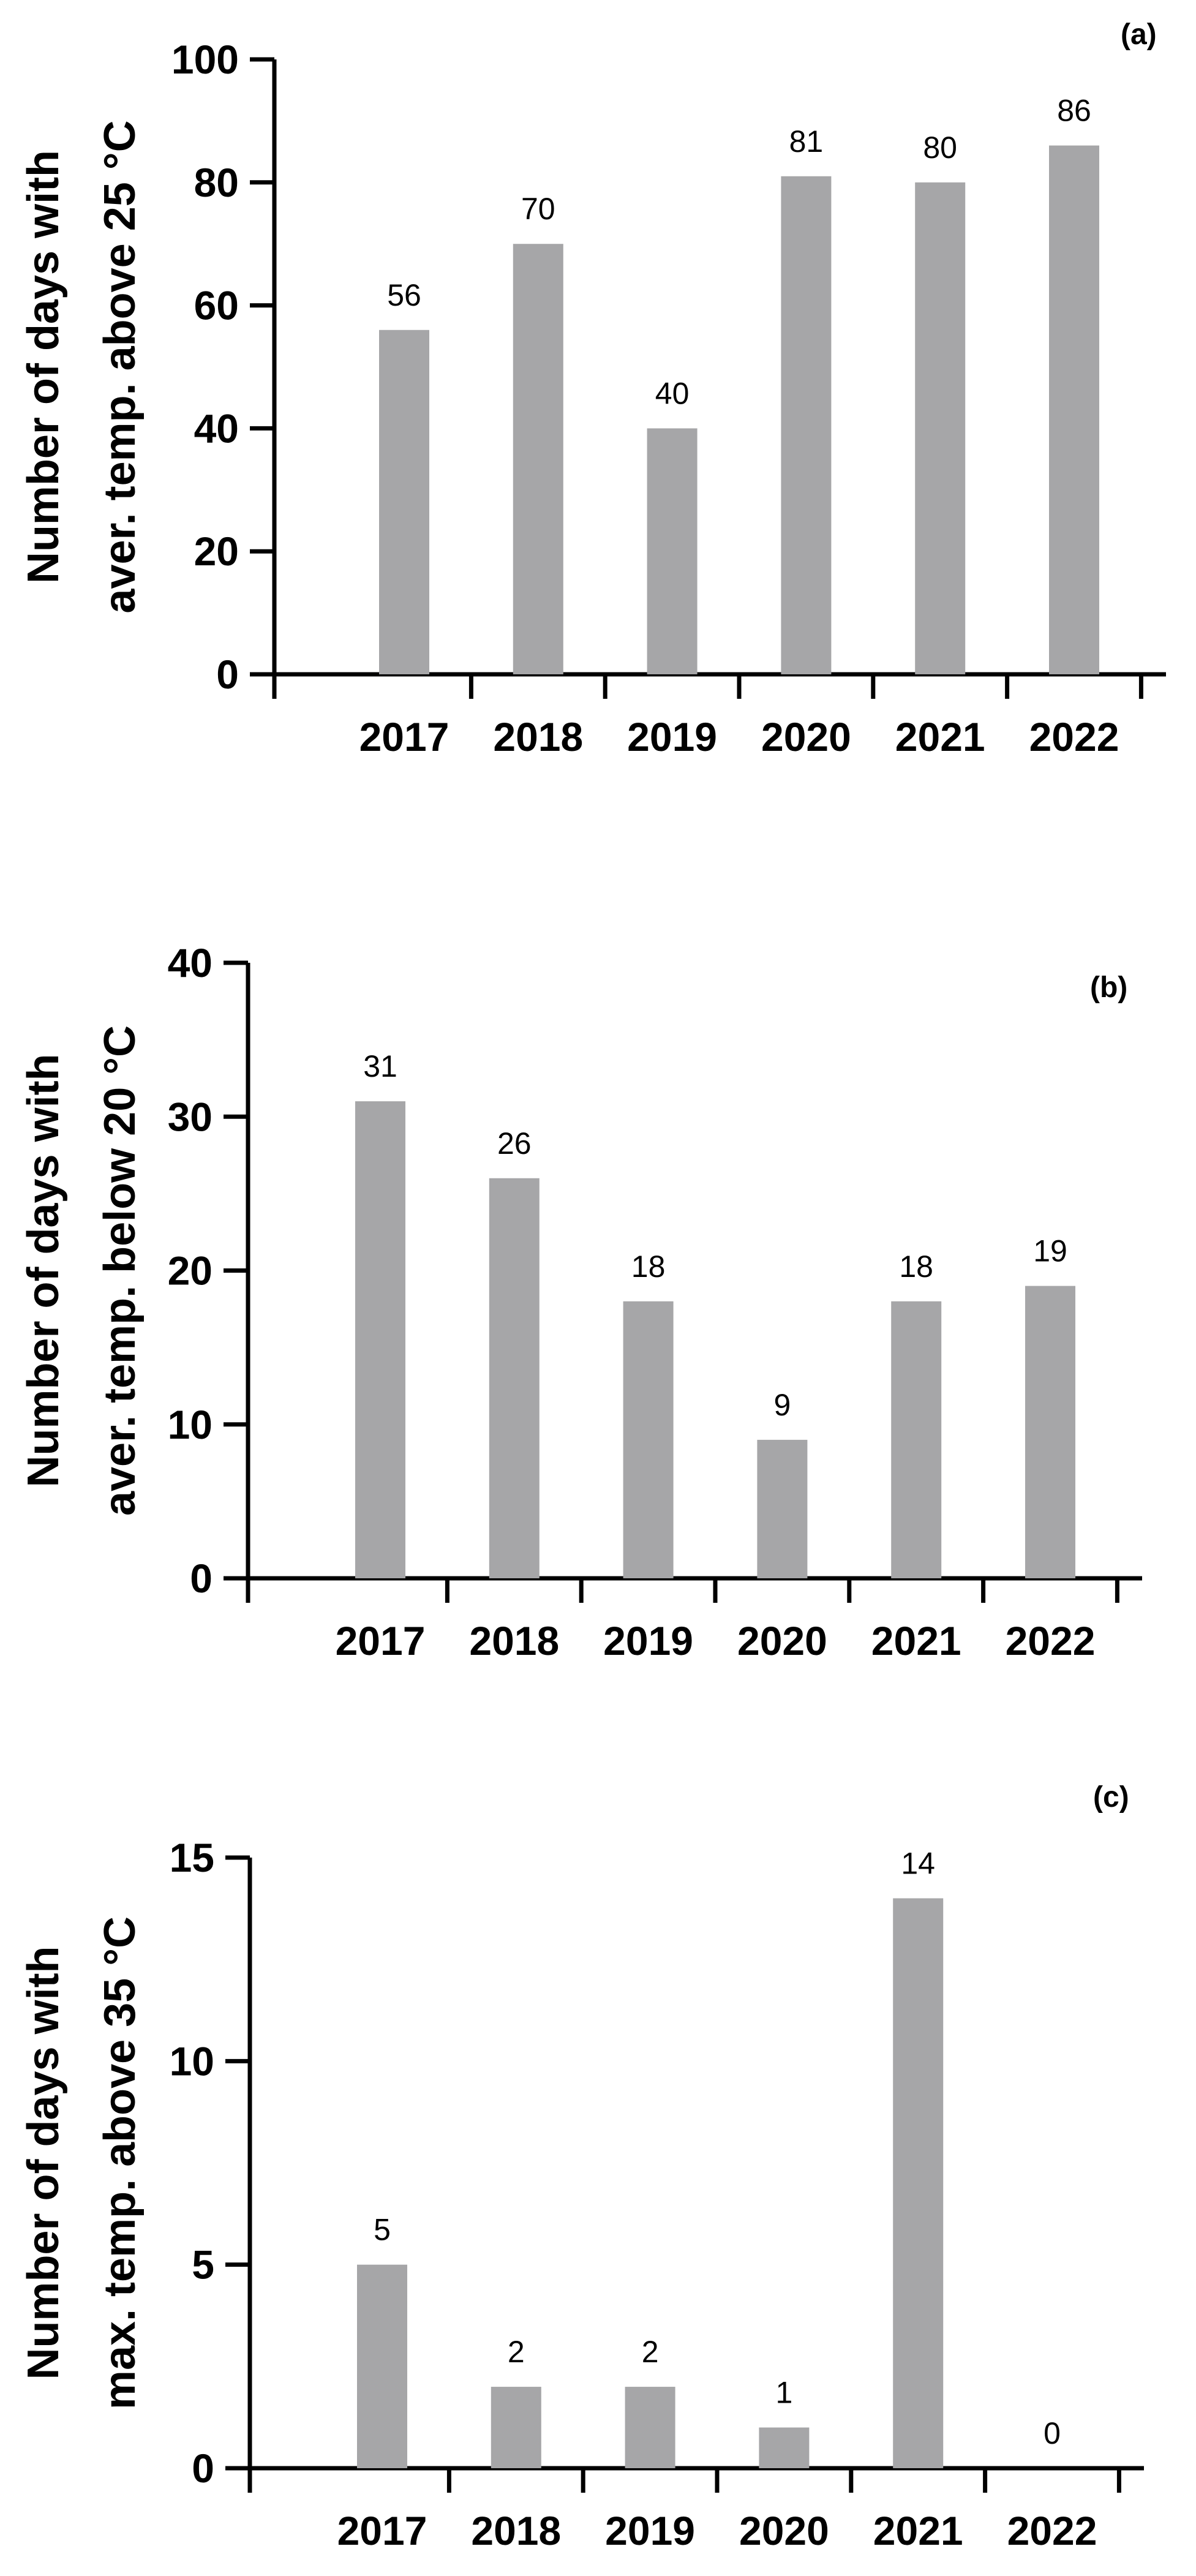 The height and width of the screenshot is (2576, 1196). What do you see at coordinates (404, 295) in the screenshot?
I see `data-label-2017: 56` at bounding box center [404, 295].